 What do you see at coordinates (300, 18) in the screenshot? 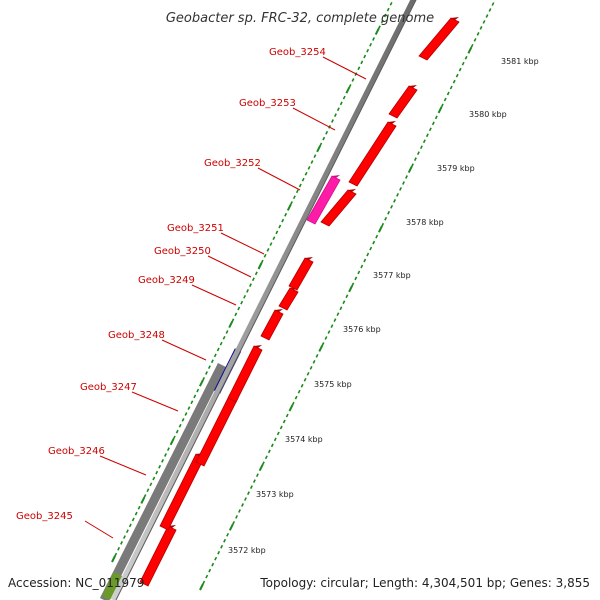
I see `map-title: Geobacter sp. FRC-32, complete genome` at bounding box center [300, 18].